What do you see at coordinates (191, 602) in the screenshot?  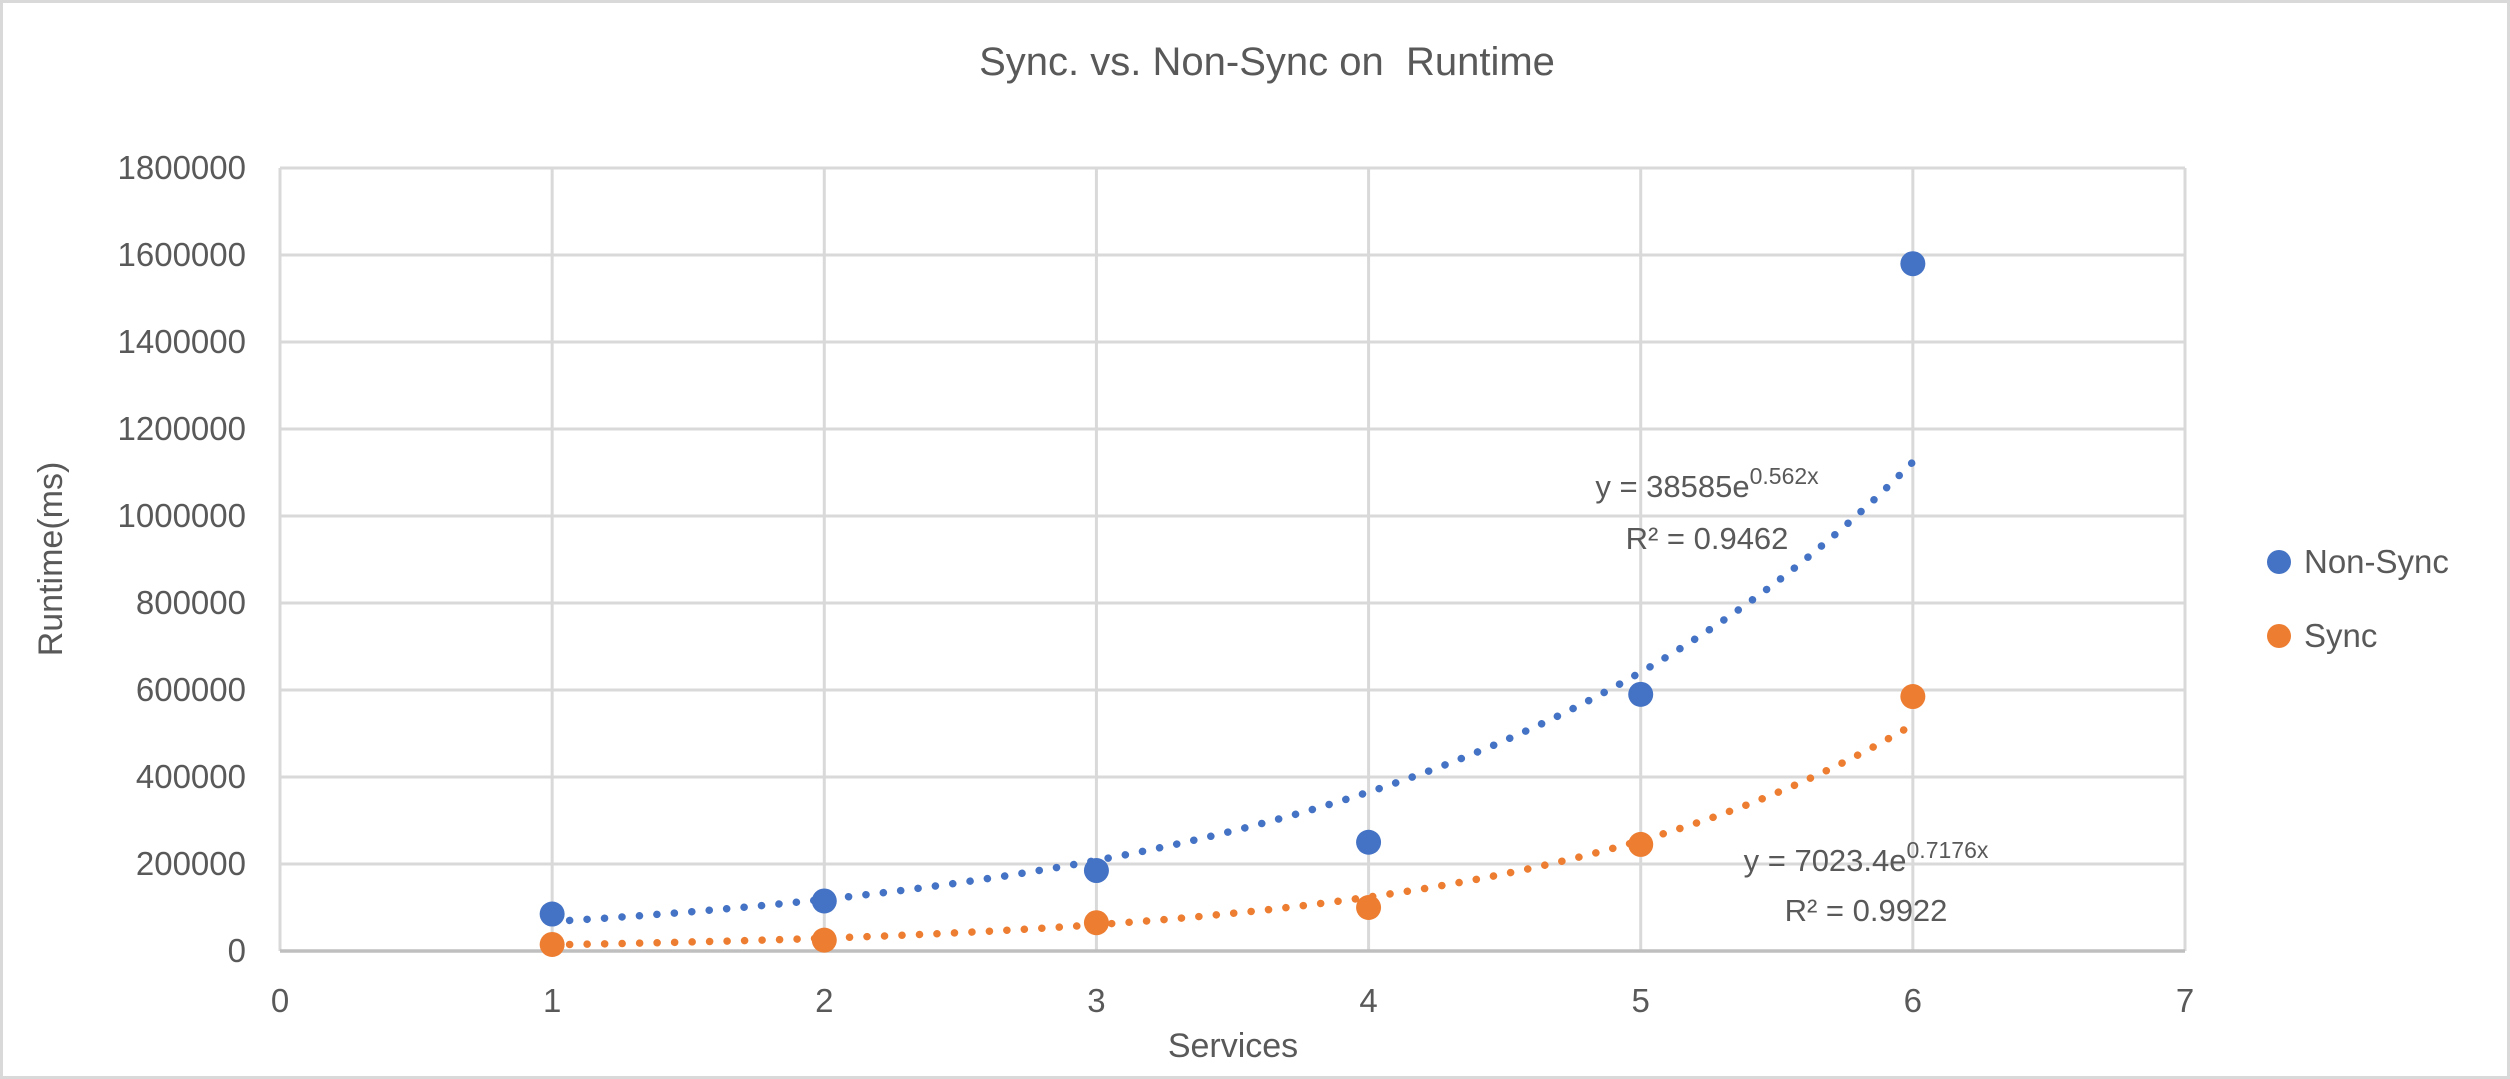 I see `y-tick-label: 800000` at bounding box center [191, 602].